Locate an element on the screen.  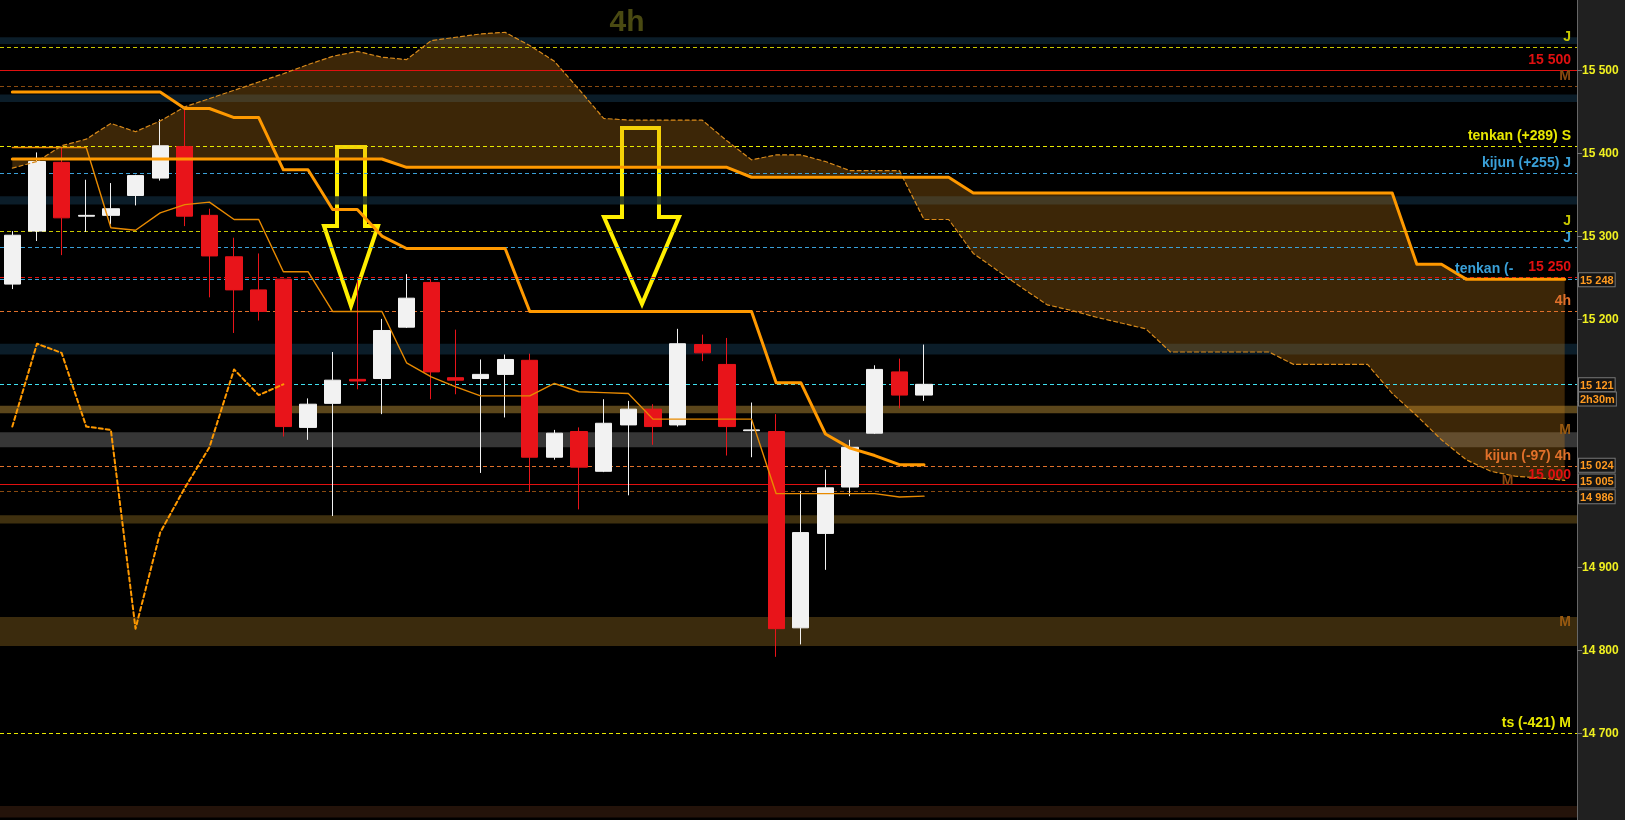
annotation: 15 024 is located at coordinates (1597, 465).